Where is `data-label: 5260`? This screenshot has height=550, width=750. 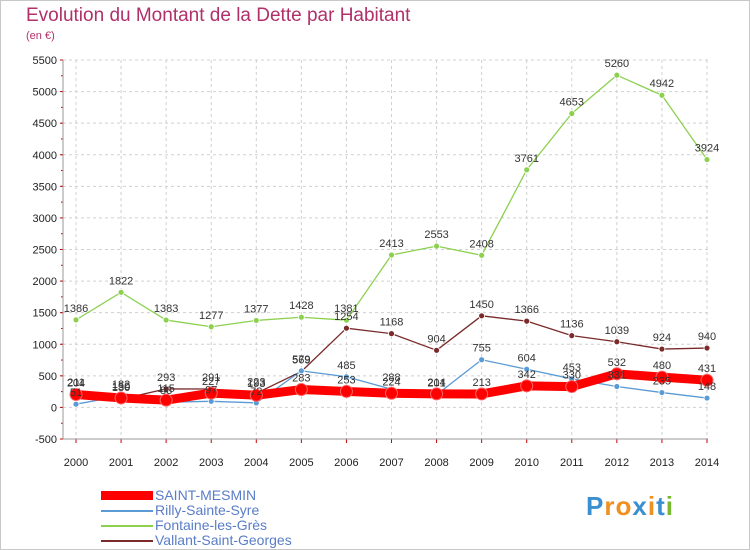
data-label: 5260 is located at coordinates (617, 64).